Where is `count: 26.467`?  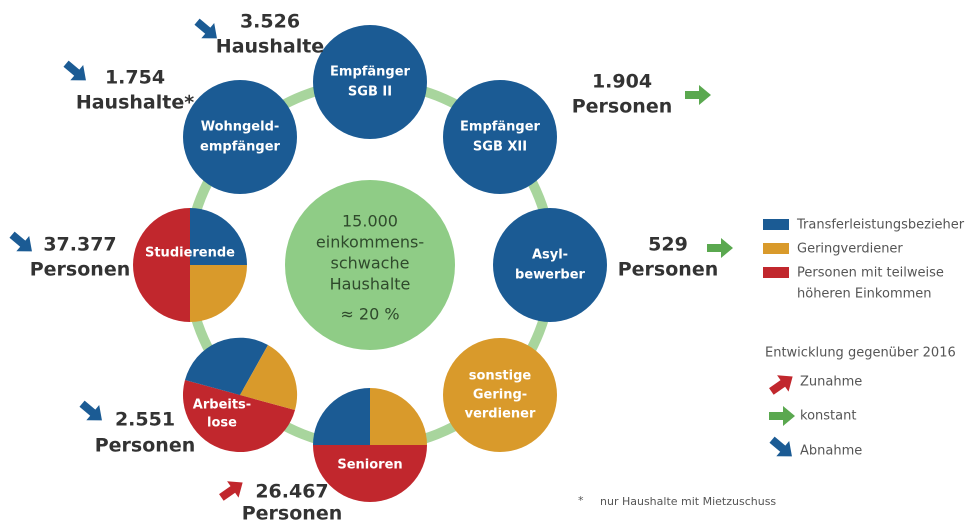
count: 26.467 is located at coordinates (291, 492).